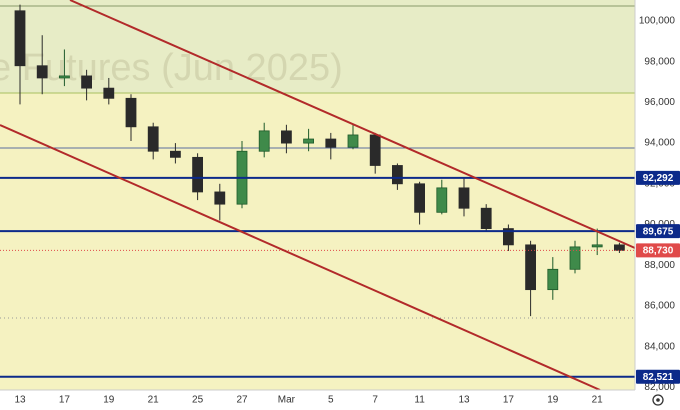 The height and width of the screenshot is (410, 680). I want to click on x-tick-label: 7, so click(375, 400).